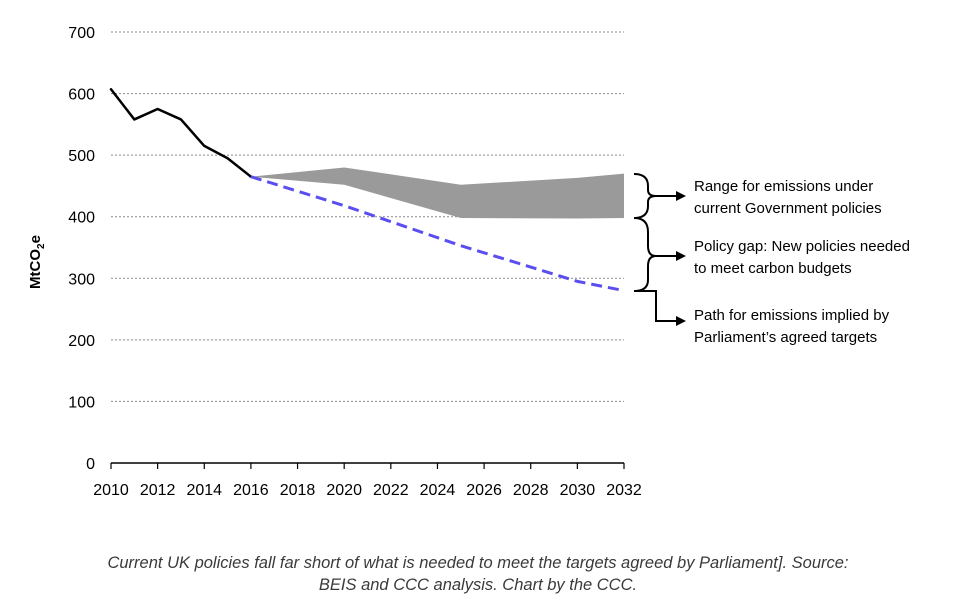  I want to click on historical-emissions-line, so click(181, 133).